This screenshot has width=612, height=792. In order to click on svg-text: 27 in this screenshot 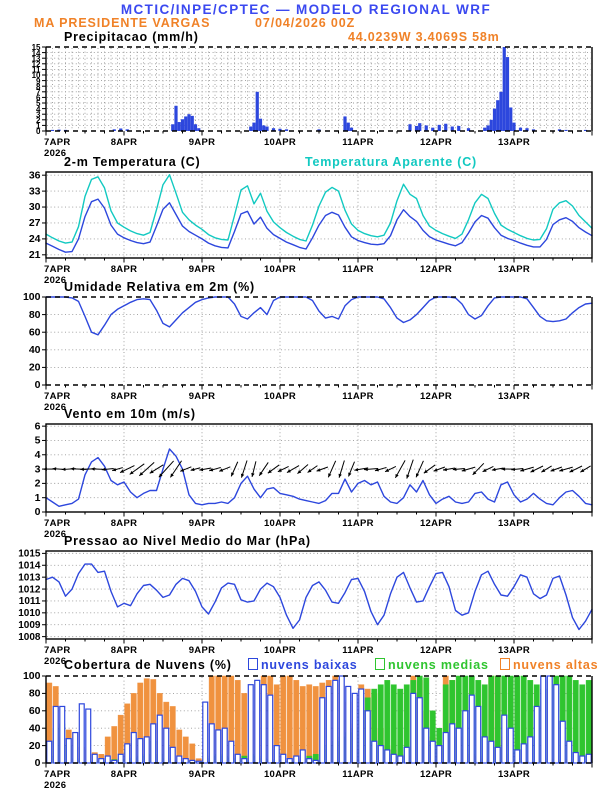, I will do `click(35, 223)`.